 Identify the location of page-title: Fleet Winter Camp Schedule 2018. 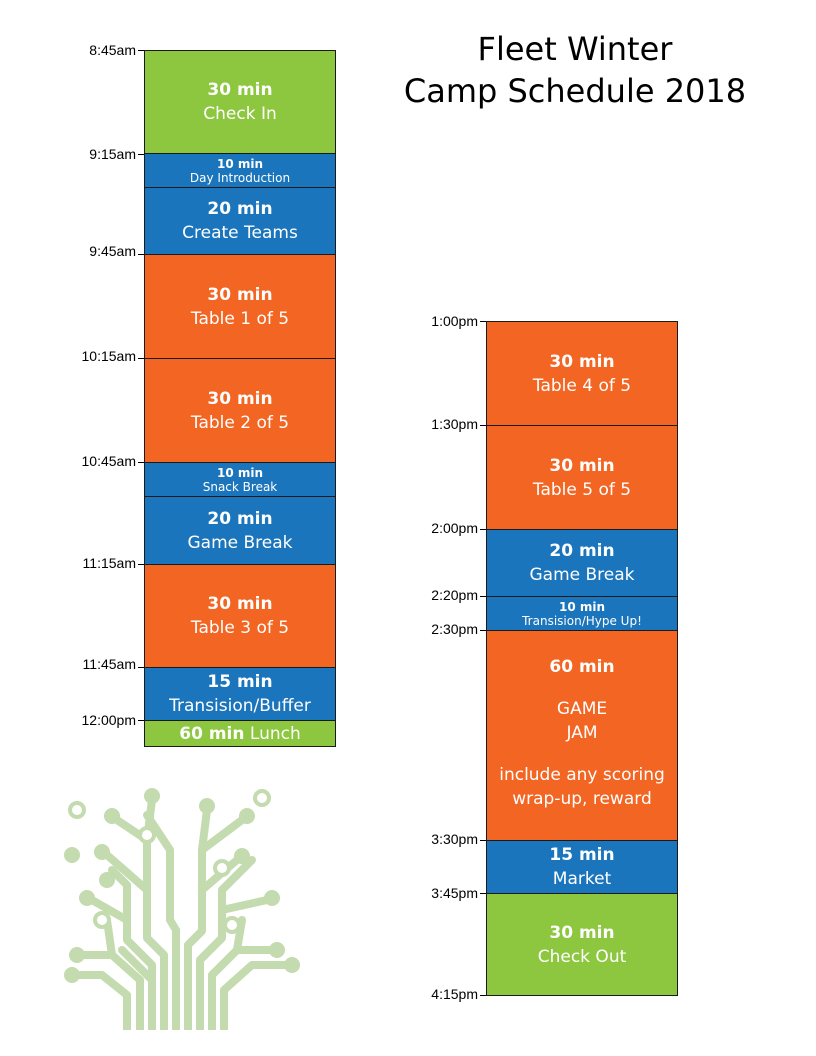
(575, 70).